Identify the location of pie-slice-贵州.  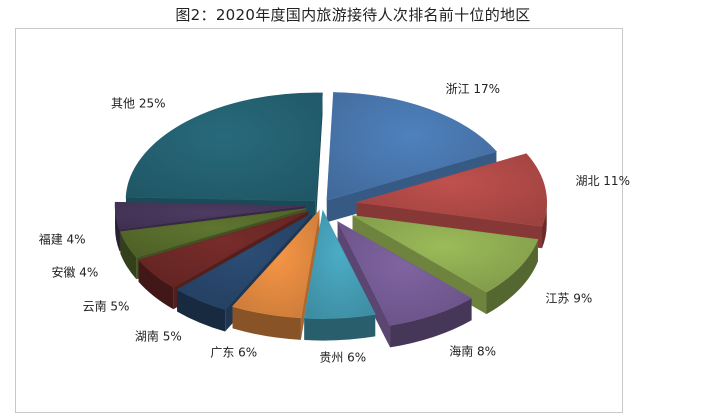
(339, 275).